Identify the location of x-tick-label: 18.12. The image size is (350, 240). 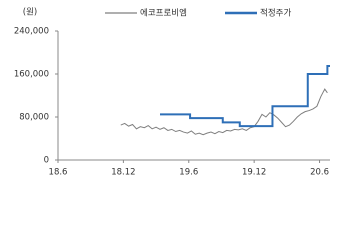
(123, 173).